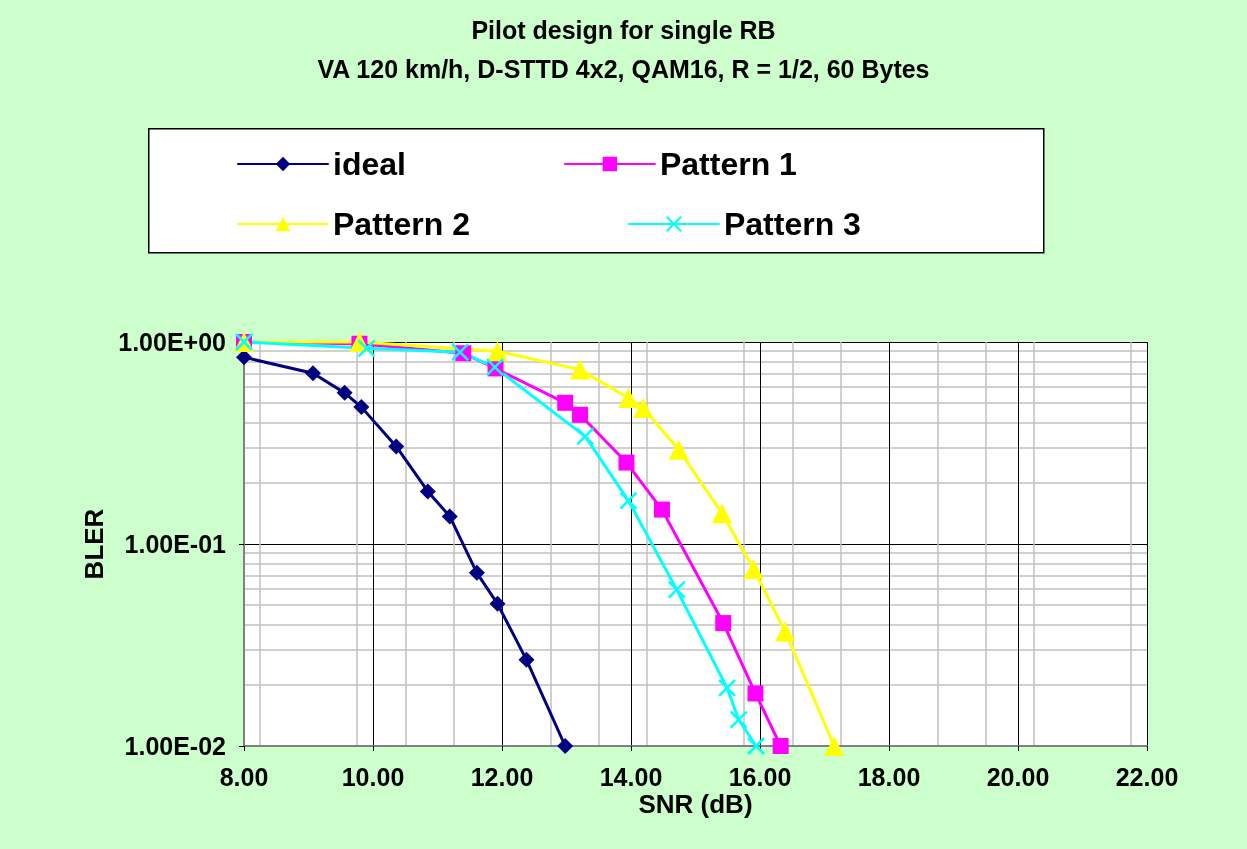  Describe the element at coordinates (889, 776) in the screenshot. I see `x-tick-label: 18.00` at that location.